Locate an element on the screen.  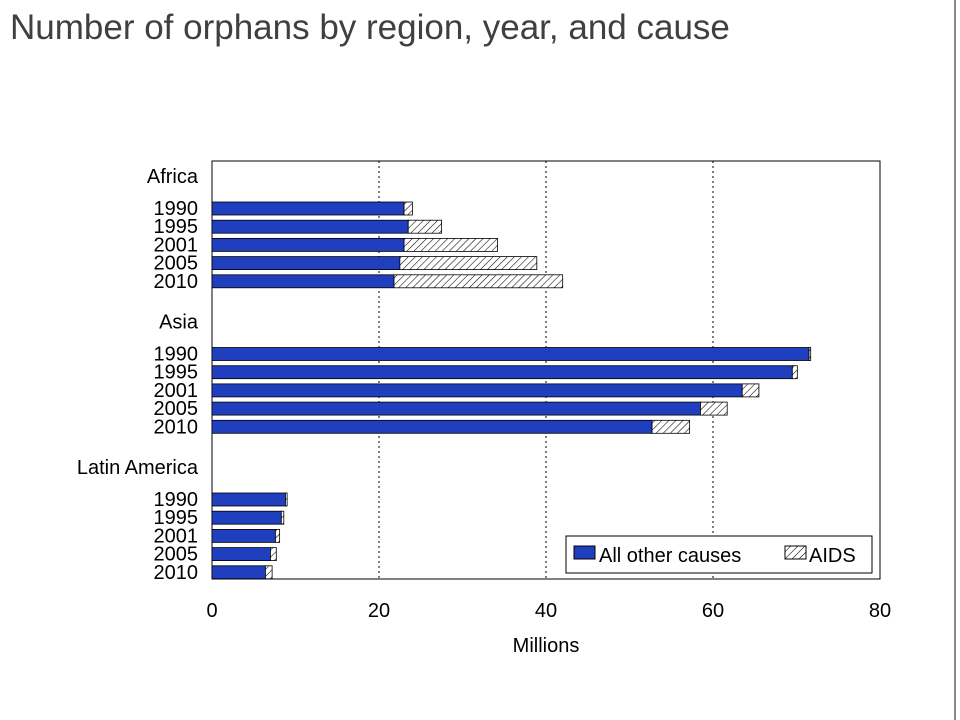
legend-box is located at coordinates (719, 554).